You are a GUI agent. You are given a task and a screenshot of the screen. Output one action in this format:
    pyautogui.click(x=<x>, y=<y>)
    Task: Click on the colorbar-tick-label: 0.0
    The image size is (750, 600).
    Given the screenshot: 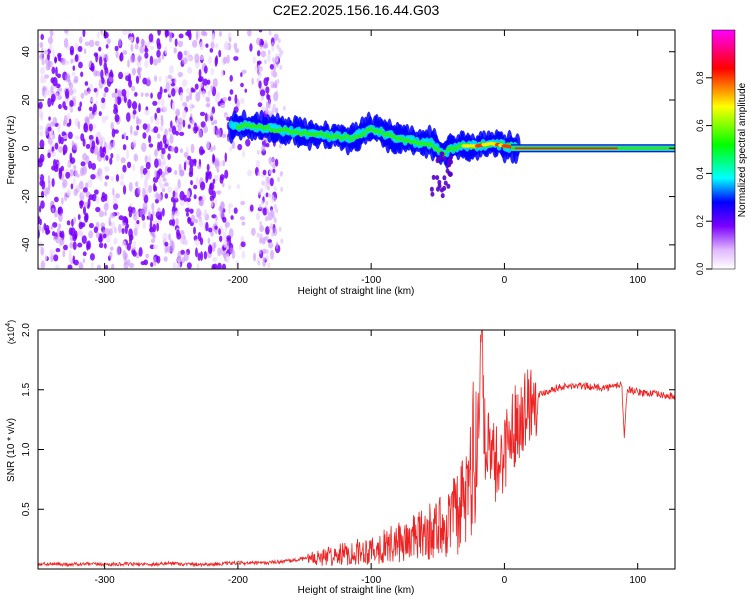 What is the action you would take?
    pyautogui.click(x=700, y=269)
    